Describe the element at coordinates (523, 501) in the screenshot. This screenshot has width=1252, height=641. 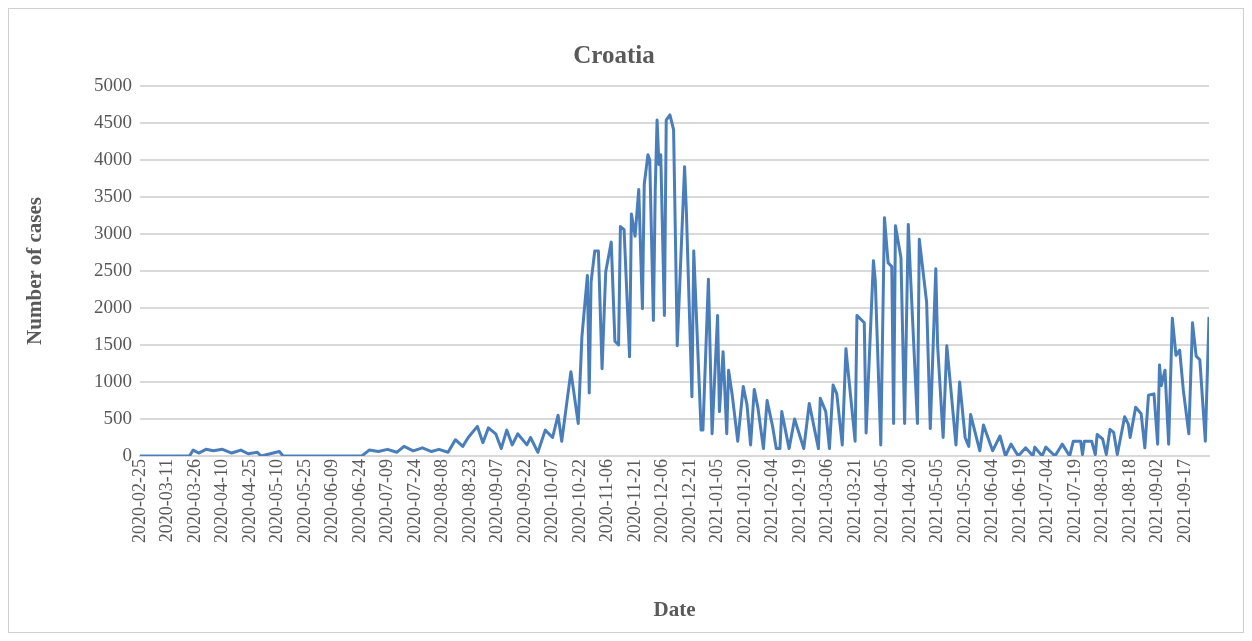
I see `x-tick-label: 2020-09-22` at that location.